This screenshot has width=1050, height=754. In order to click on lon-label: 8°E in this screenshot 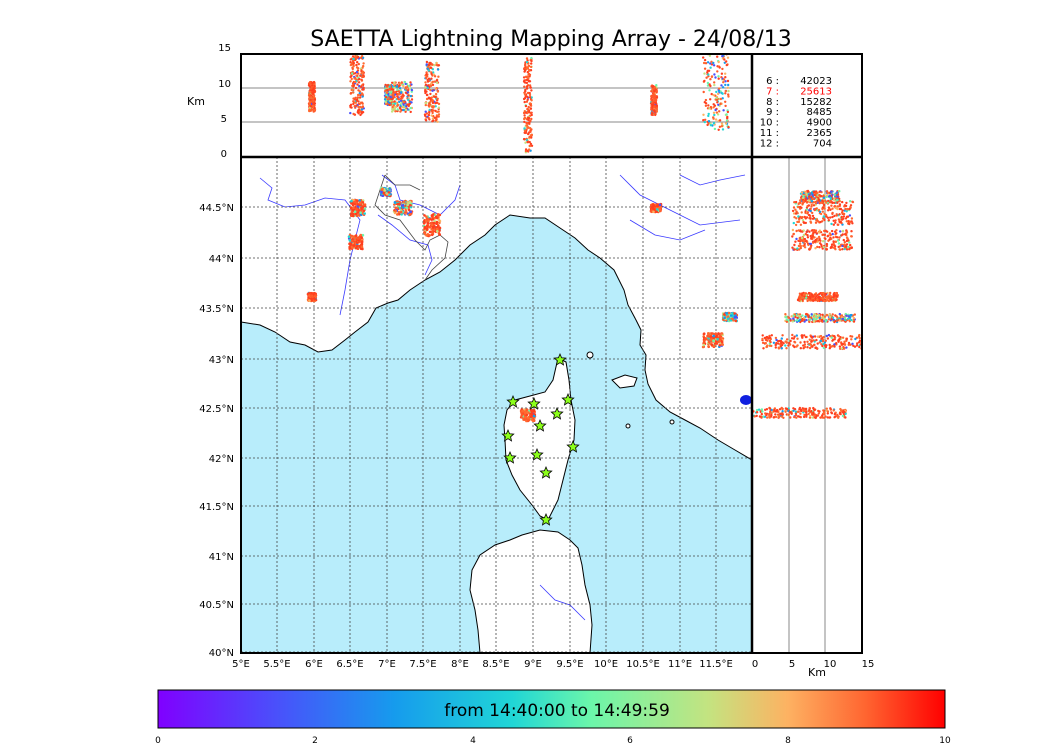, I will do `click(460, 664)`.